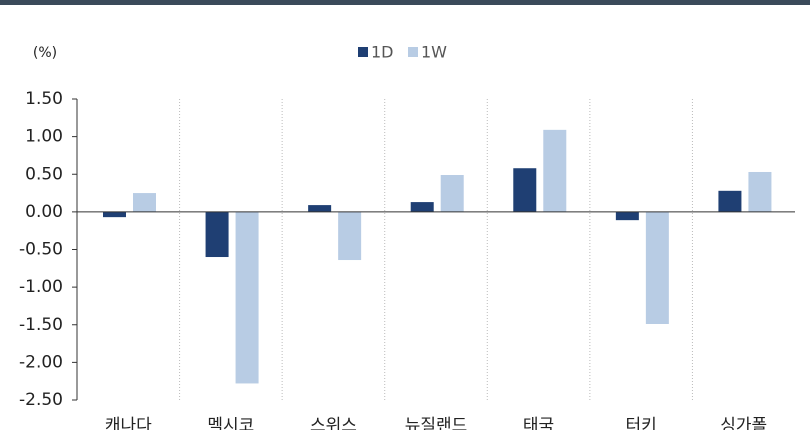 Image resolution: width=810 pixels, height=430 pixels. Describe the element at coordinates (405, 2) in the screenshot. I see `top-rule` at that location.